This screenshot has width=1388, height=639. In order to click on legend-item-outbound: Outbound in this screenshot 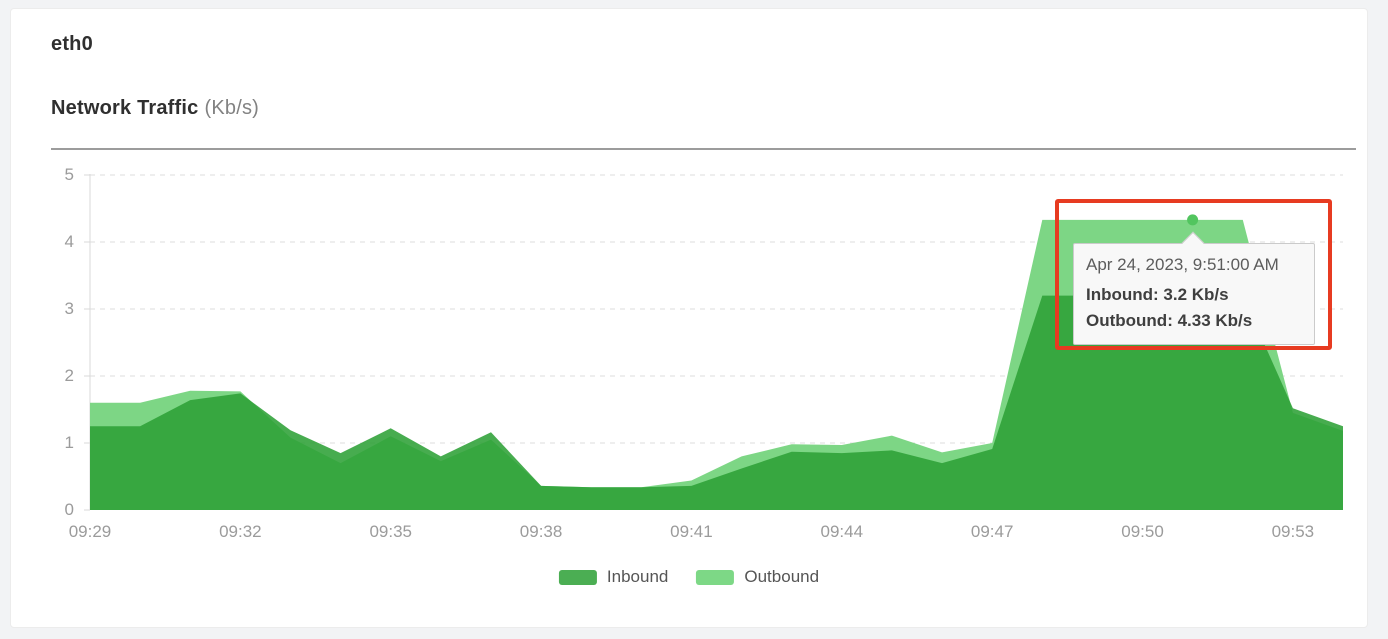, I will do `click(757, 577)`.